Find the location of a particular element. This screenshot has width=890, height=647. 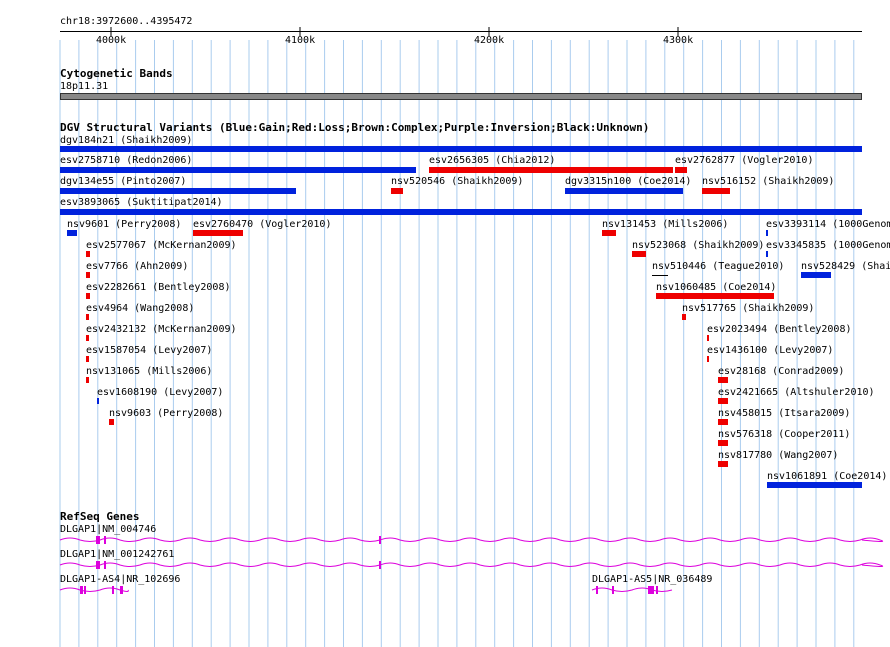

ruler-tick-label: 4200k is located at coordinates (489, 40).